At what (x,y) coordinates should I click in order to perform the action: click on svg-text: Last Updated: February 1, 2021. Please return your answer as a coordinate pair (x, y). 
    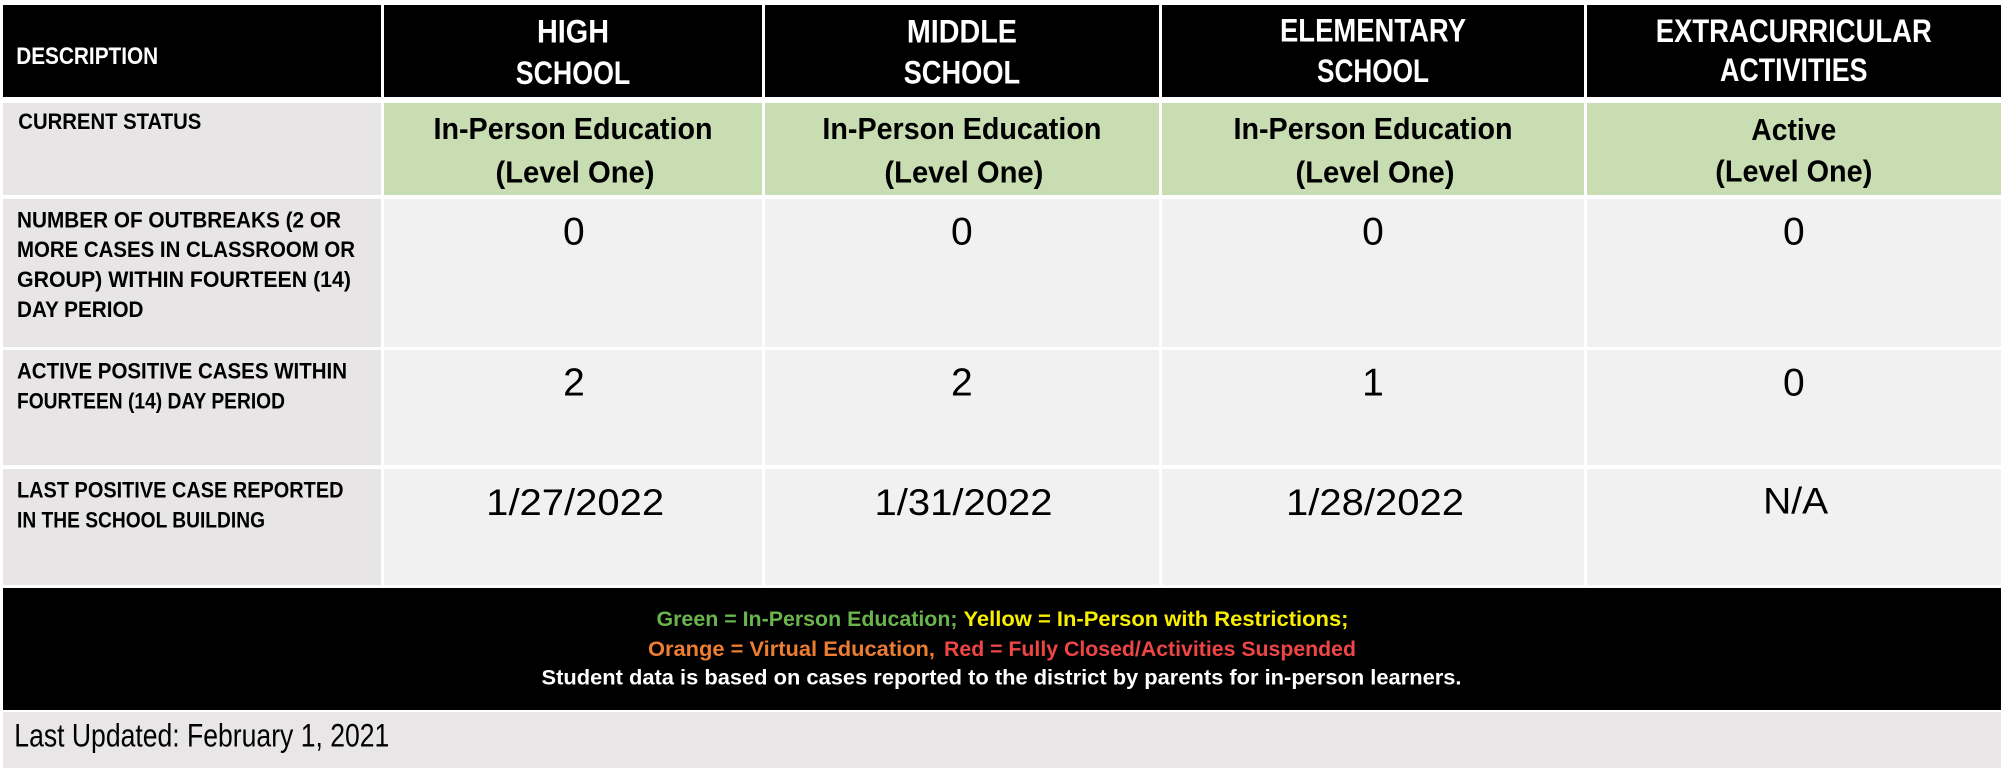
    Looking at the image, I should click on (201, 736).